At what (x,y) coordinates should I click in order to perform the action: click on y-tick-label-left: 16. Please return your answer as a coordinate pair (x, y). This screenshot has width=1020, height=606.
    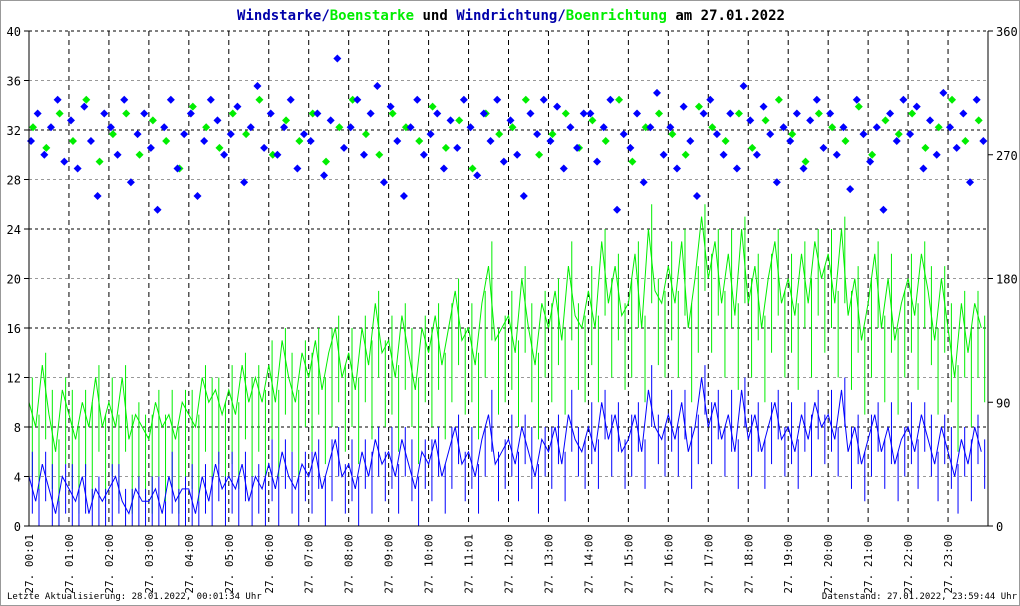
    Looking at the image, I should click on (14, 329).